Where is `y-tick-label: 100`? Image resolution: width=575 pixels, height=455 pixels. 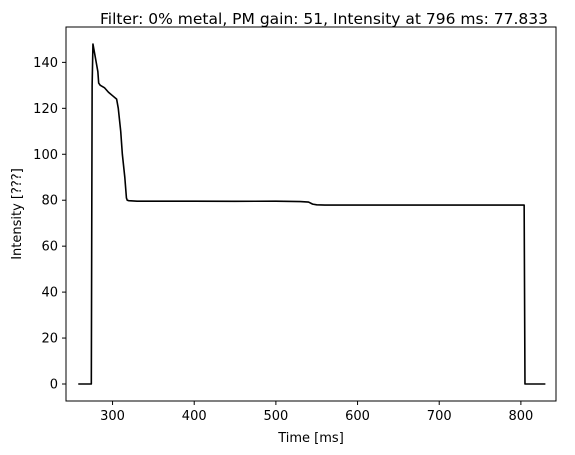 y-tick-label: 100 is located at coordinates (45, 155).